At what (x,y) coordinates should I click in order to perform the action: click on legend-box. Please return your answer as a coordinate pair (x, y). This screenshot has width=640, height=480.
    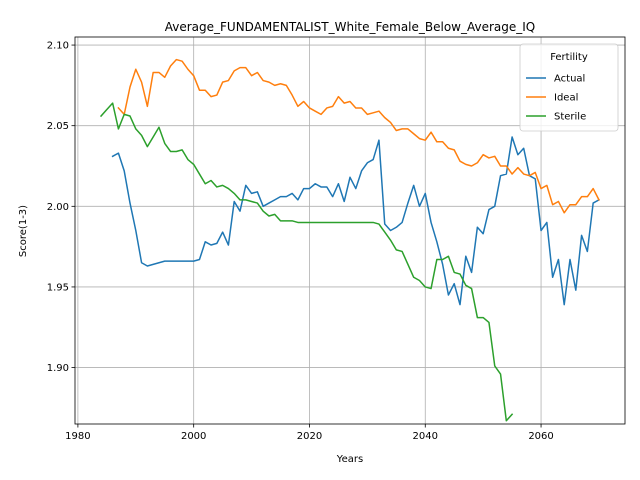
    Looking at the image, I should click on (569, 87).